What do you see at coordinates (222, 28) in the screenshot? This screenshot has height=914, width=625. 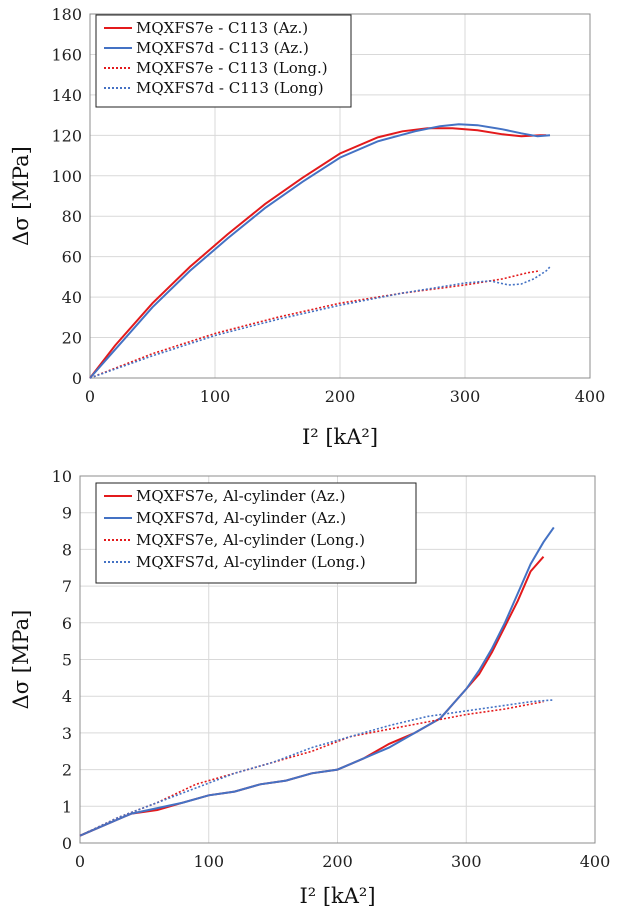 I see `legend-entry: MQXFS7e - C113 (Az.)` at bounding box center [222, 28].